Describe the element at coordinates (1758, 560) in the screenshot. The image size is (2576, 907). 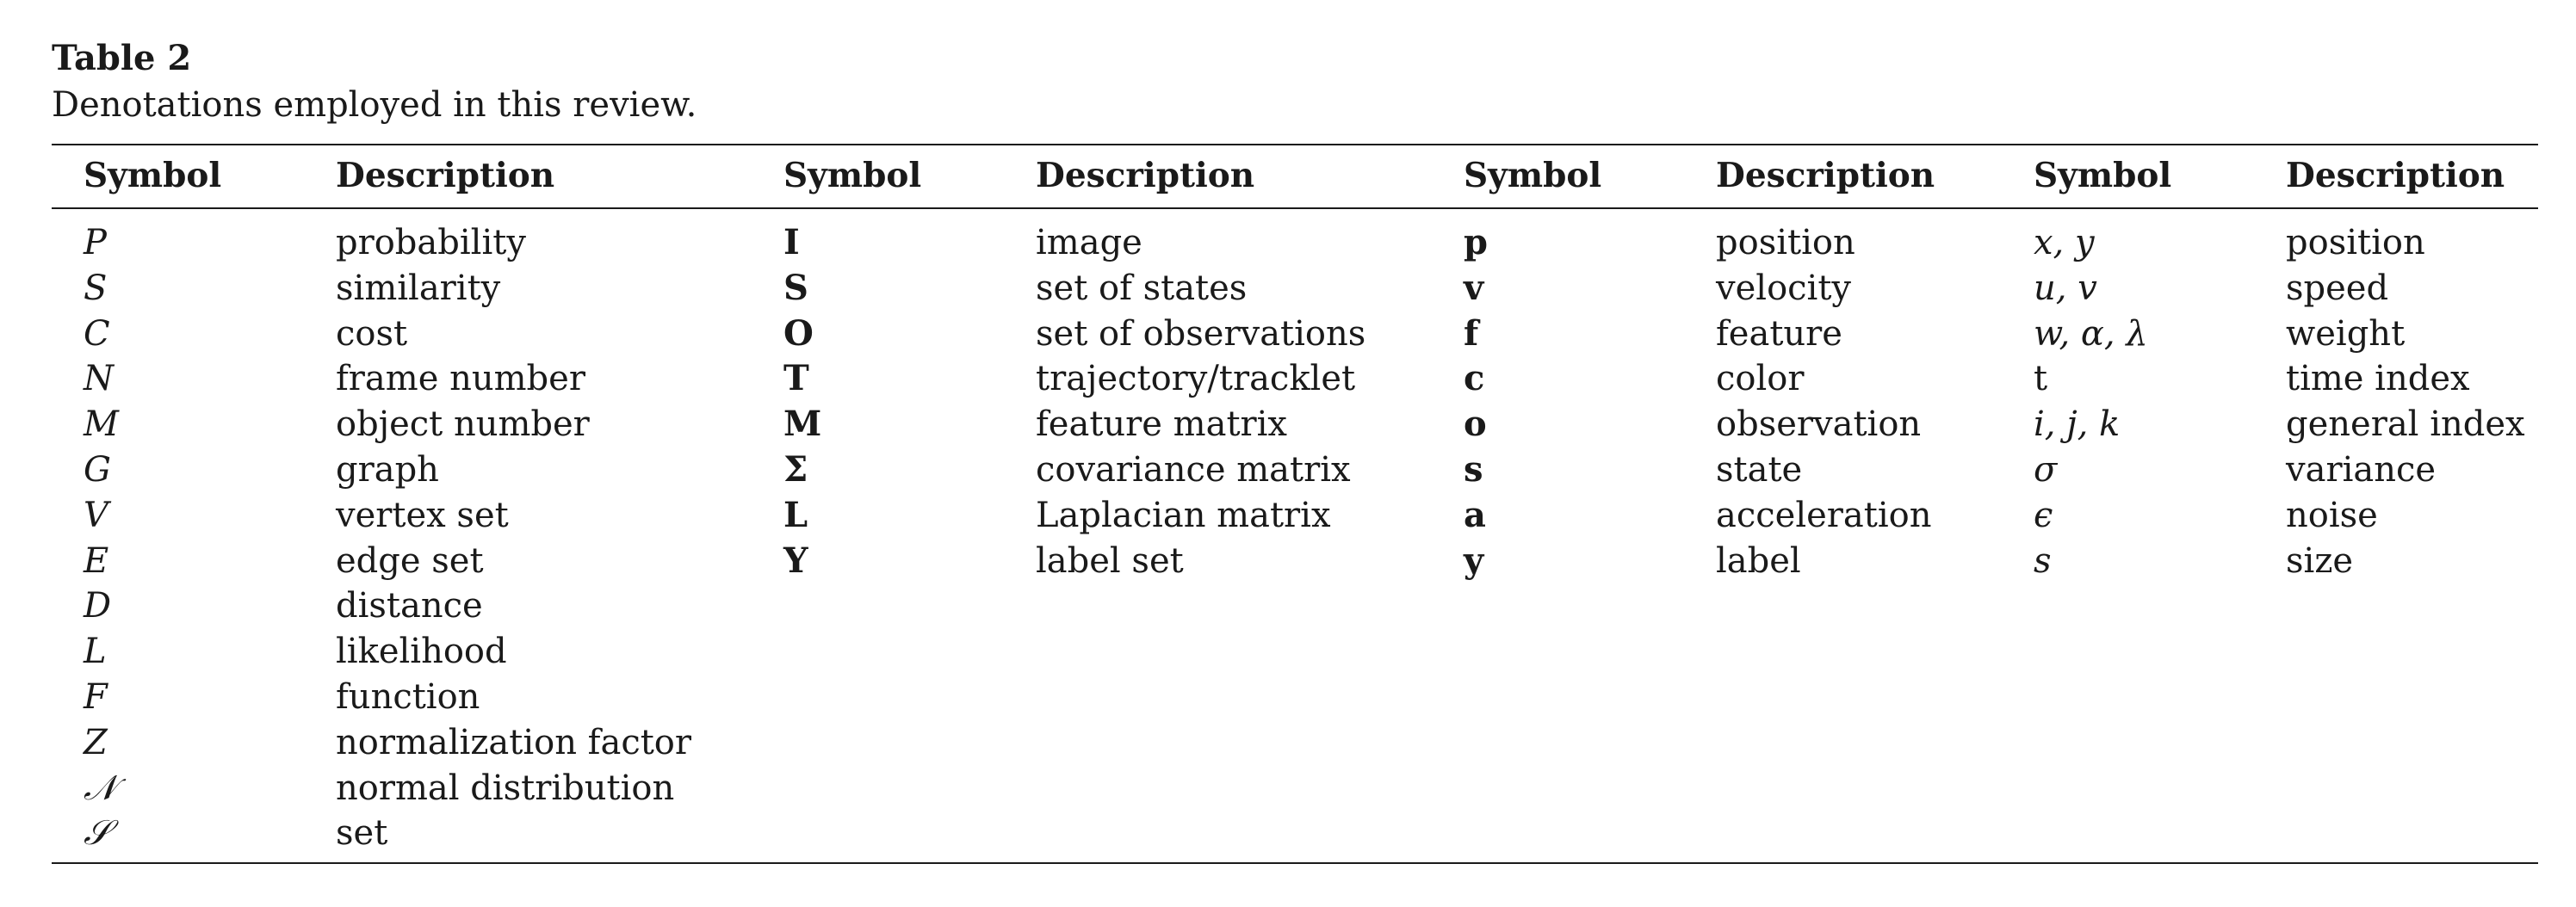
I see `table-cell-description: label` at that location.